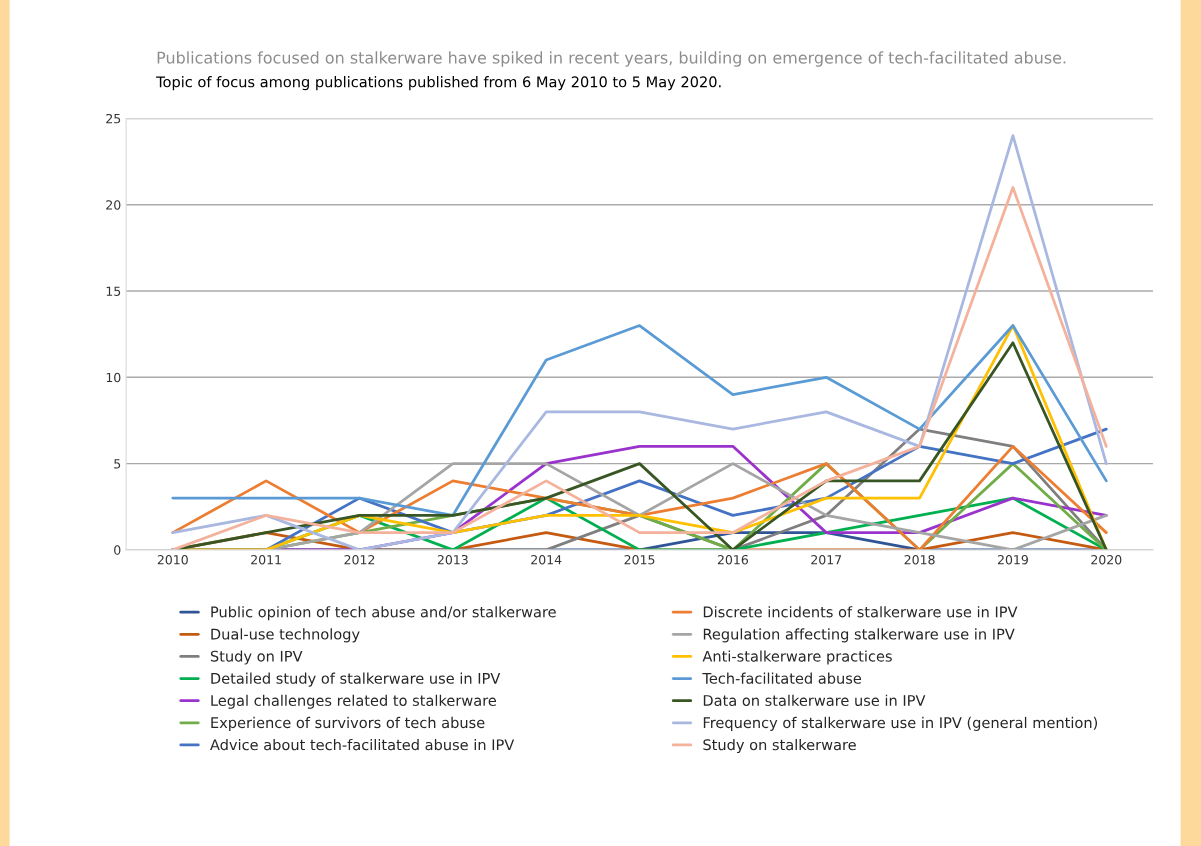  What do you see at coordinates (256, 657) in the screenshot?
I see `legend-label: Study on IPV` at bounding box center [256, 657].